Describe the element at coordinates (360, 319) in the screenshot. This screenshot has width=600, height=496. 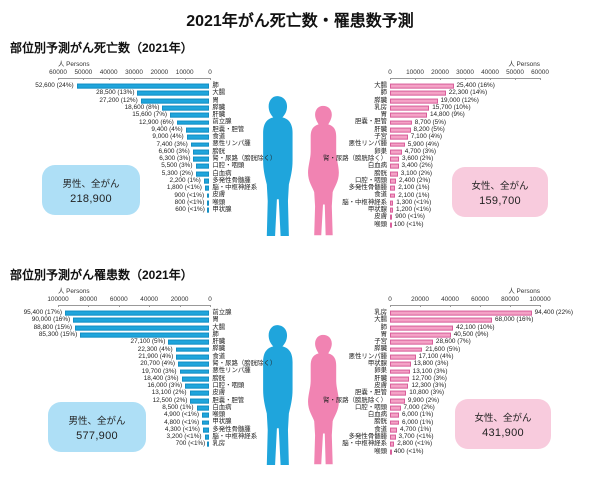
I see `bar-category-label: 大腸` at that location.